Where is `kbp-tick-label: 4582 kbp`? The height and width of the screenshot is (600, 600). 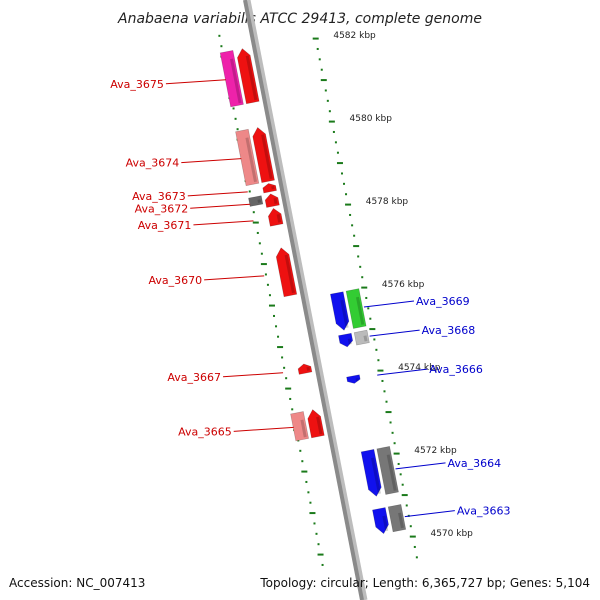 kbp-tick-label: 4582 kbp is located at coordinates (354, 36).